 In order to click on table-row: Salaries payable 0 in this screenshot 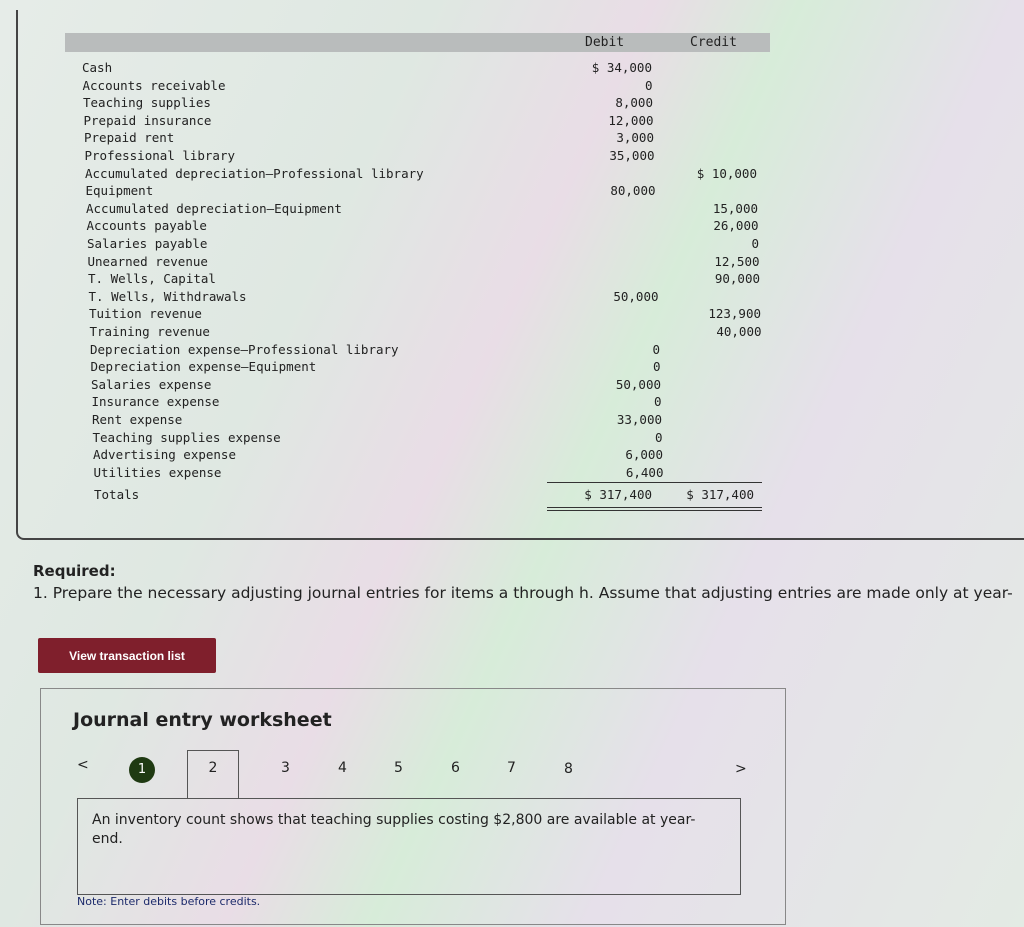, I will do `click(427, 244)`.